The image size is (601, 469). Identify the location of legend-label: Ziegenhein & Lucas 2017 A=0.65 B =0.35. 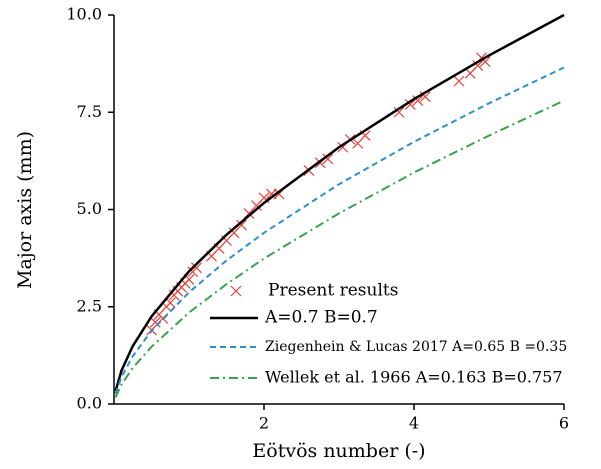
(416, 347).